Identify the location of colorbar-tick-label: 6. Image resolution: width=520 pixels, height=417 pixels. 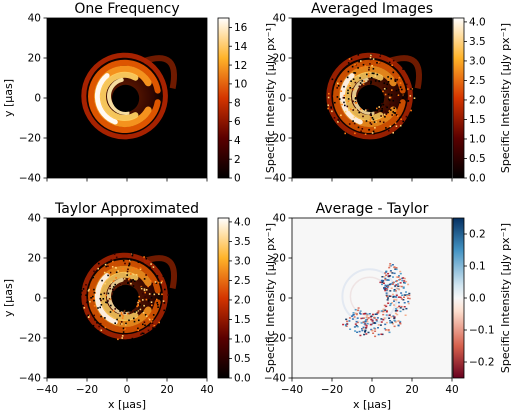
(237, 122).